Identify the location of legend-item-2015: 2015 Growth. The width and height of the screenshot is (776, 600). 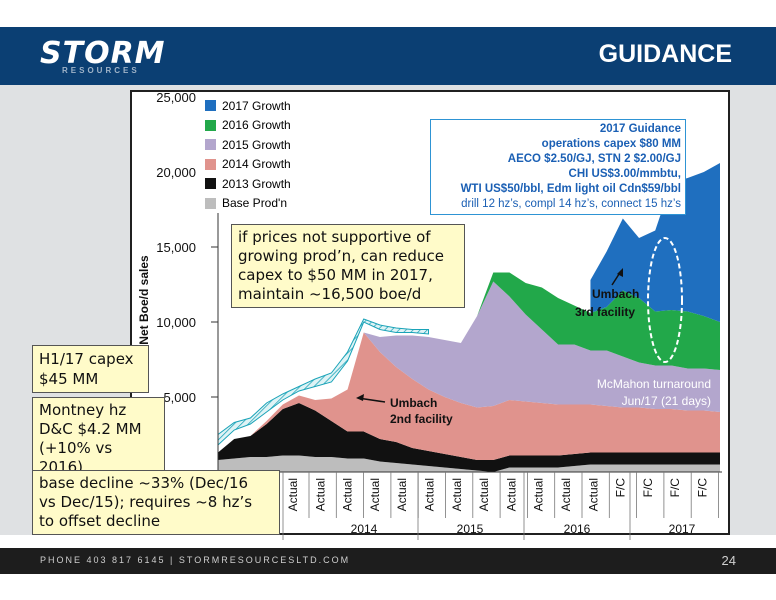
(259, 145).